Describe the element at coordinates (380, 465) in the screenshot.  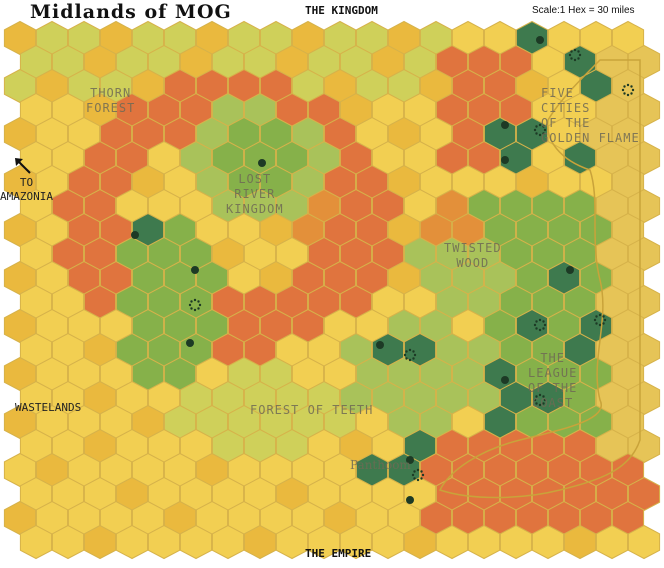
I see `city-label-panthoom: Panthoom` at that location.